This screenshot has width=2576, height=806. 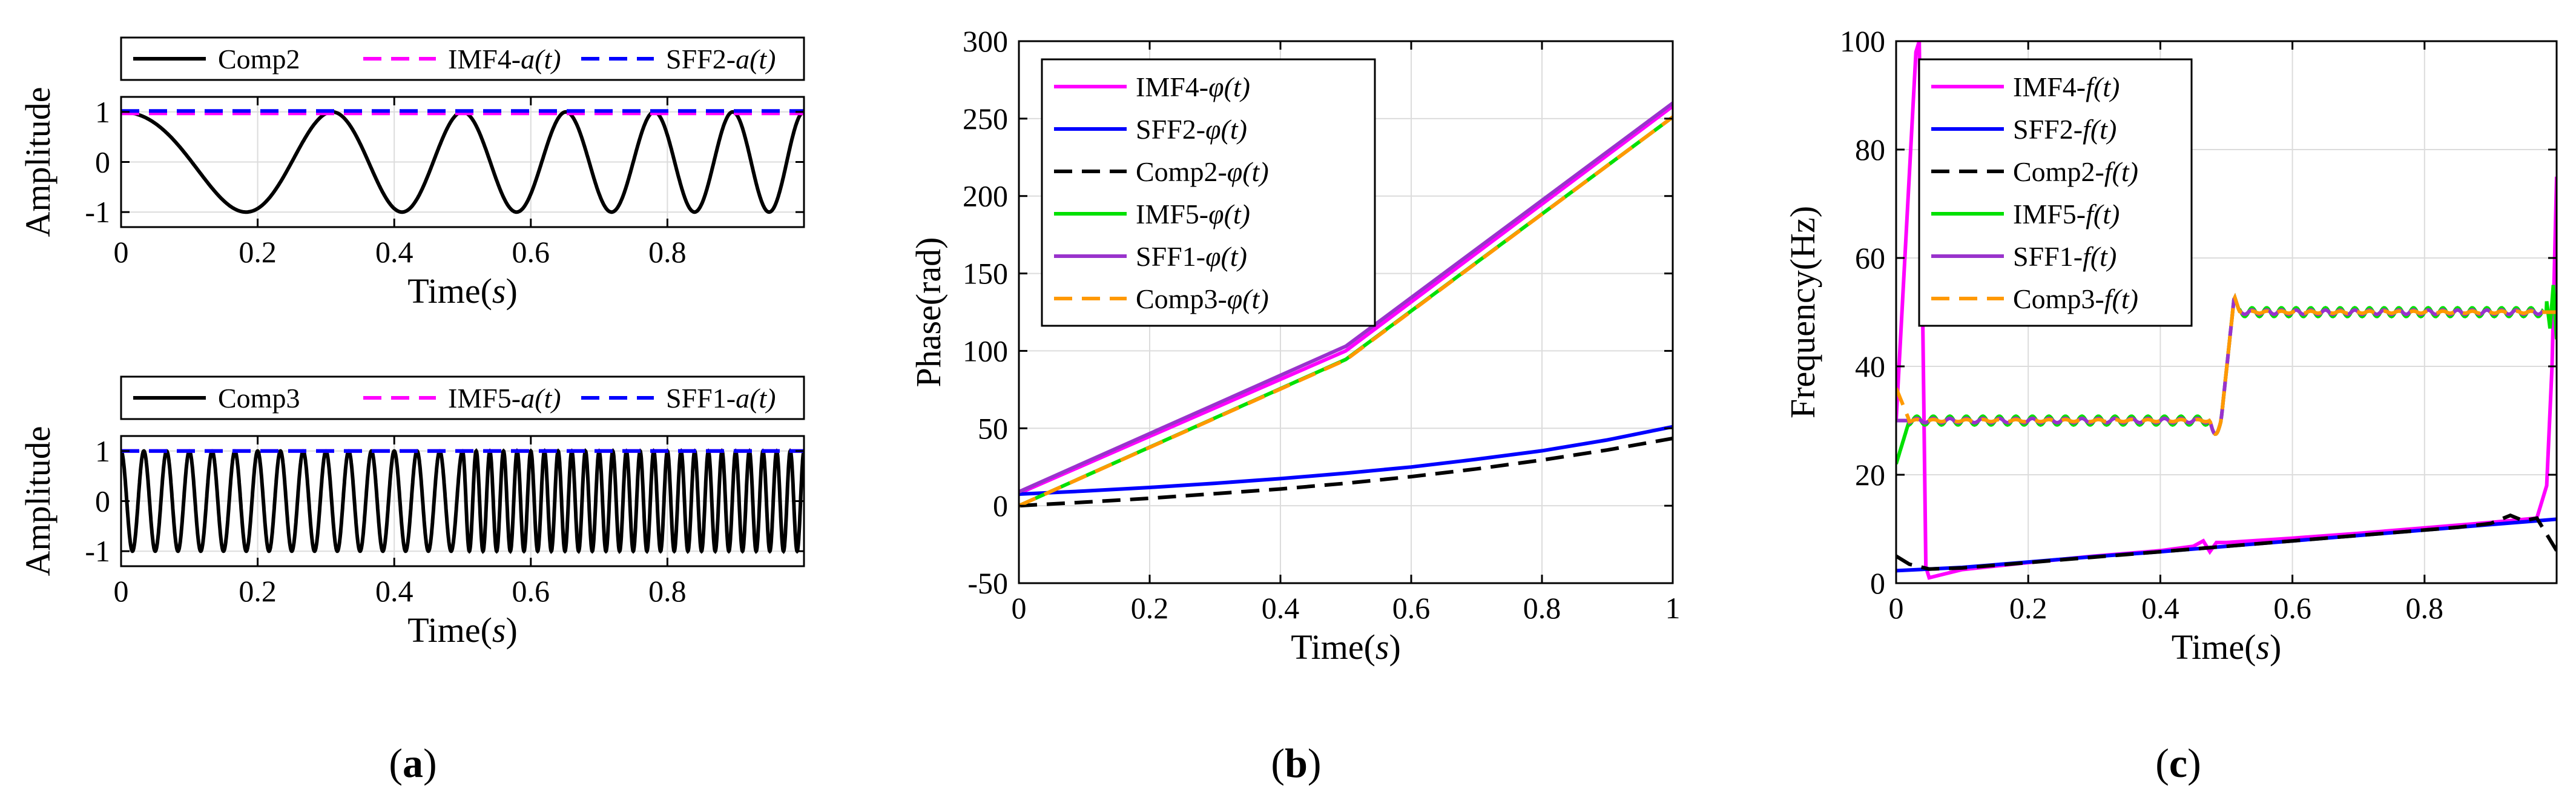 I want to click on panel-label-c-letter: c, so click(x=2178, y=763).